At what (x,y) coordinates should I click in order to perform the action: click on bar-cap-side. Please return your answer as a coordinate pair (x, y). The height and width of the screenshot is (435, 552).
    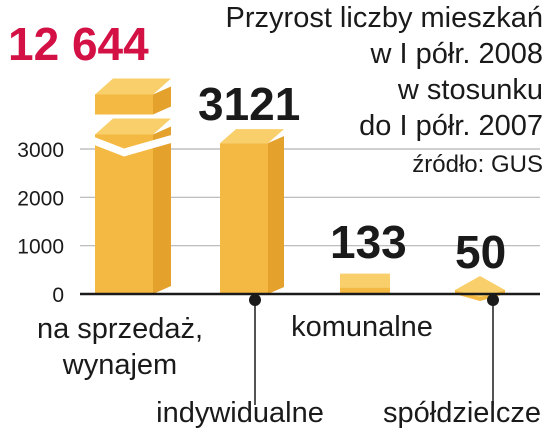
    Looking at the image, I should click on (162, 100).